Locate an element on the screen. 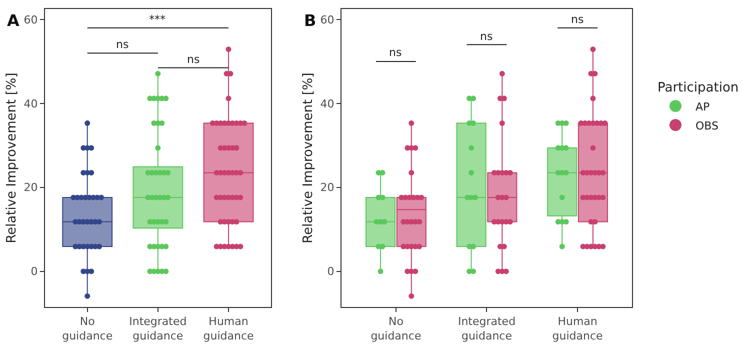  chart-title: A is located at coordinates (13, 20).